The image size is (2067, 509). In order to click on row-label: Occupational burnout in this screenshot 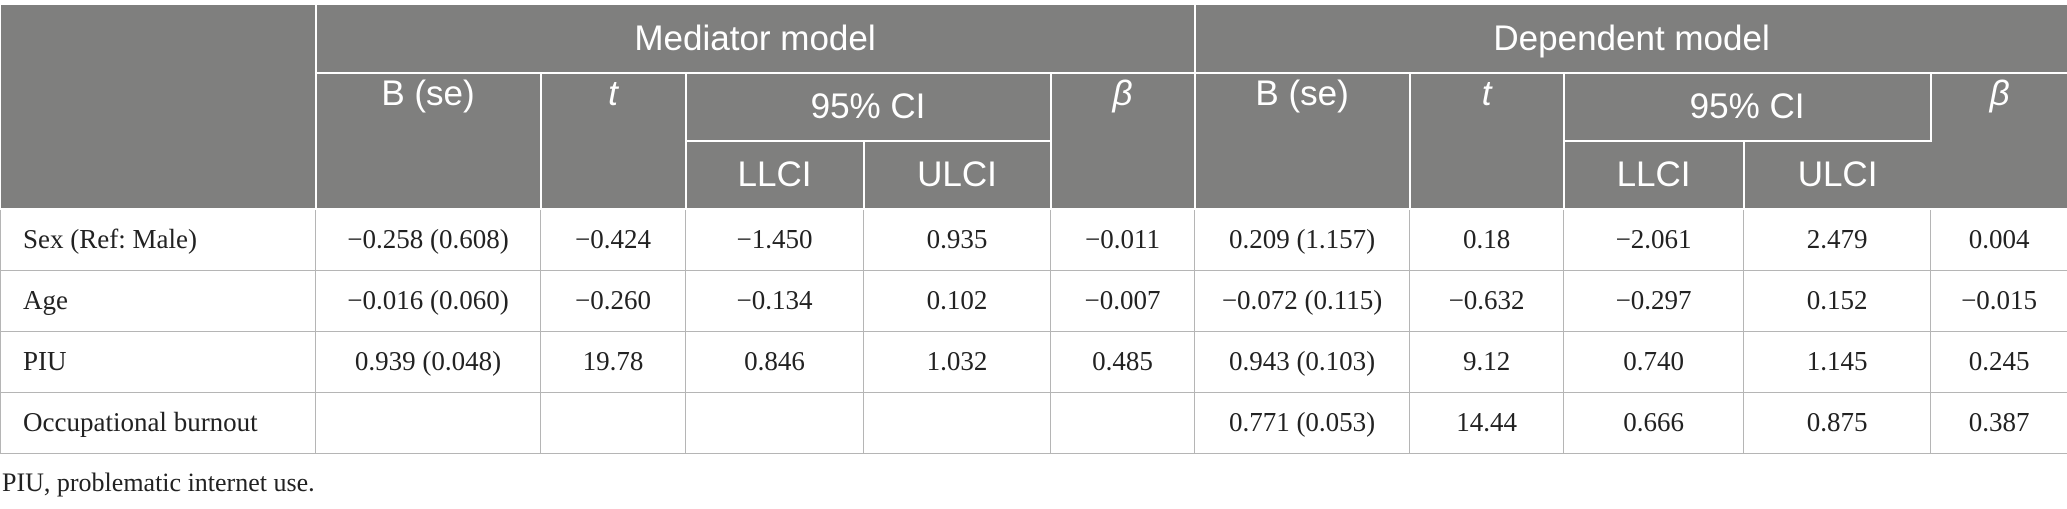, I will do `click(158, 423)`.